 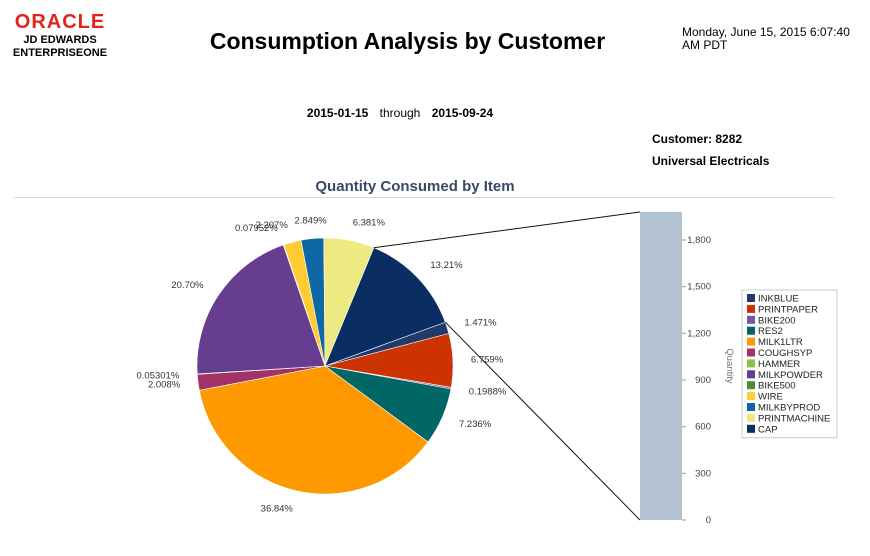 I want to click on y-tick-label: 900, so click(x=703, y=380).